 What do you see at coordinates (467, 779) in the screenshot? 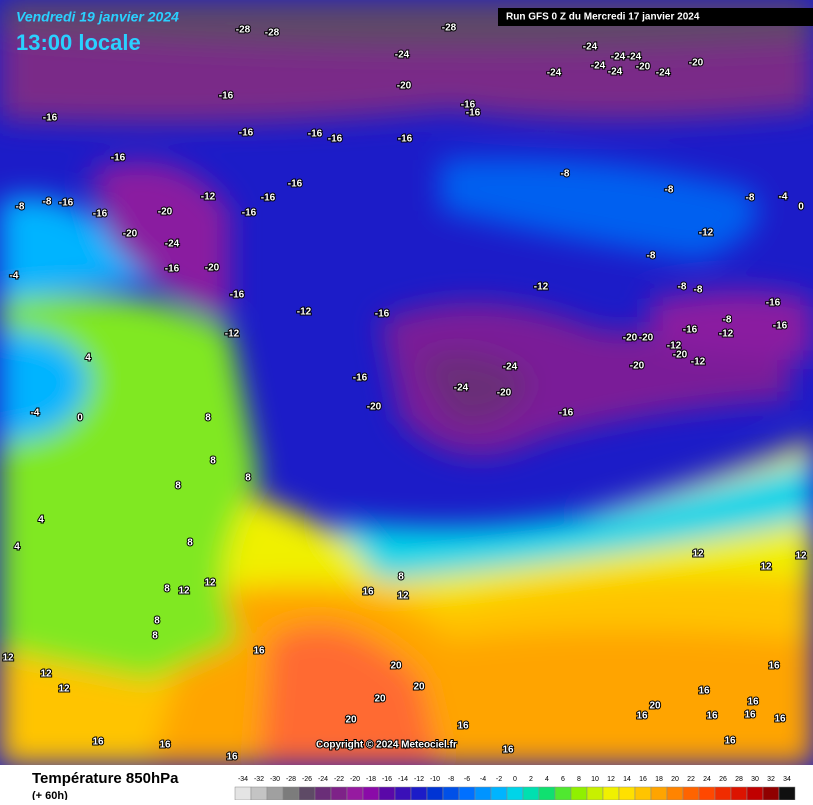
I see `legend-level: -6` at bounding box center [467, 779].